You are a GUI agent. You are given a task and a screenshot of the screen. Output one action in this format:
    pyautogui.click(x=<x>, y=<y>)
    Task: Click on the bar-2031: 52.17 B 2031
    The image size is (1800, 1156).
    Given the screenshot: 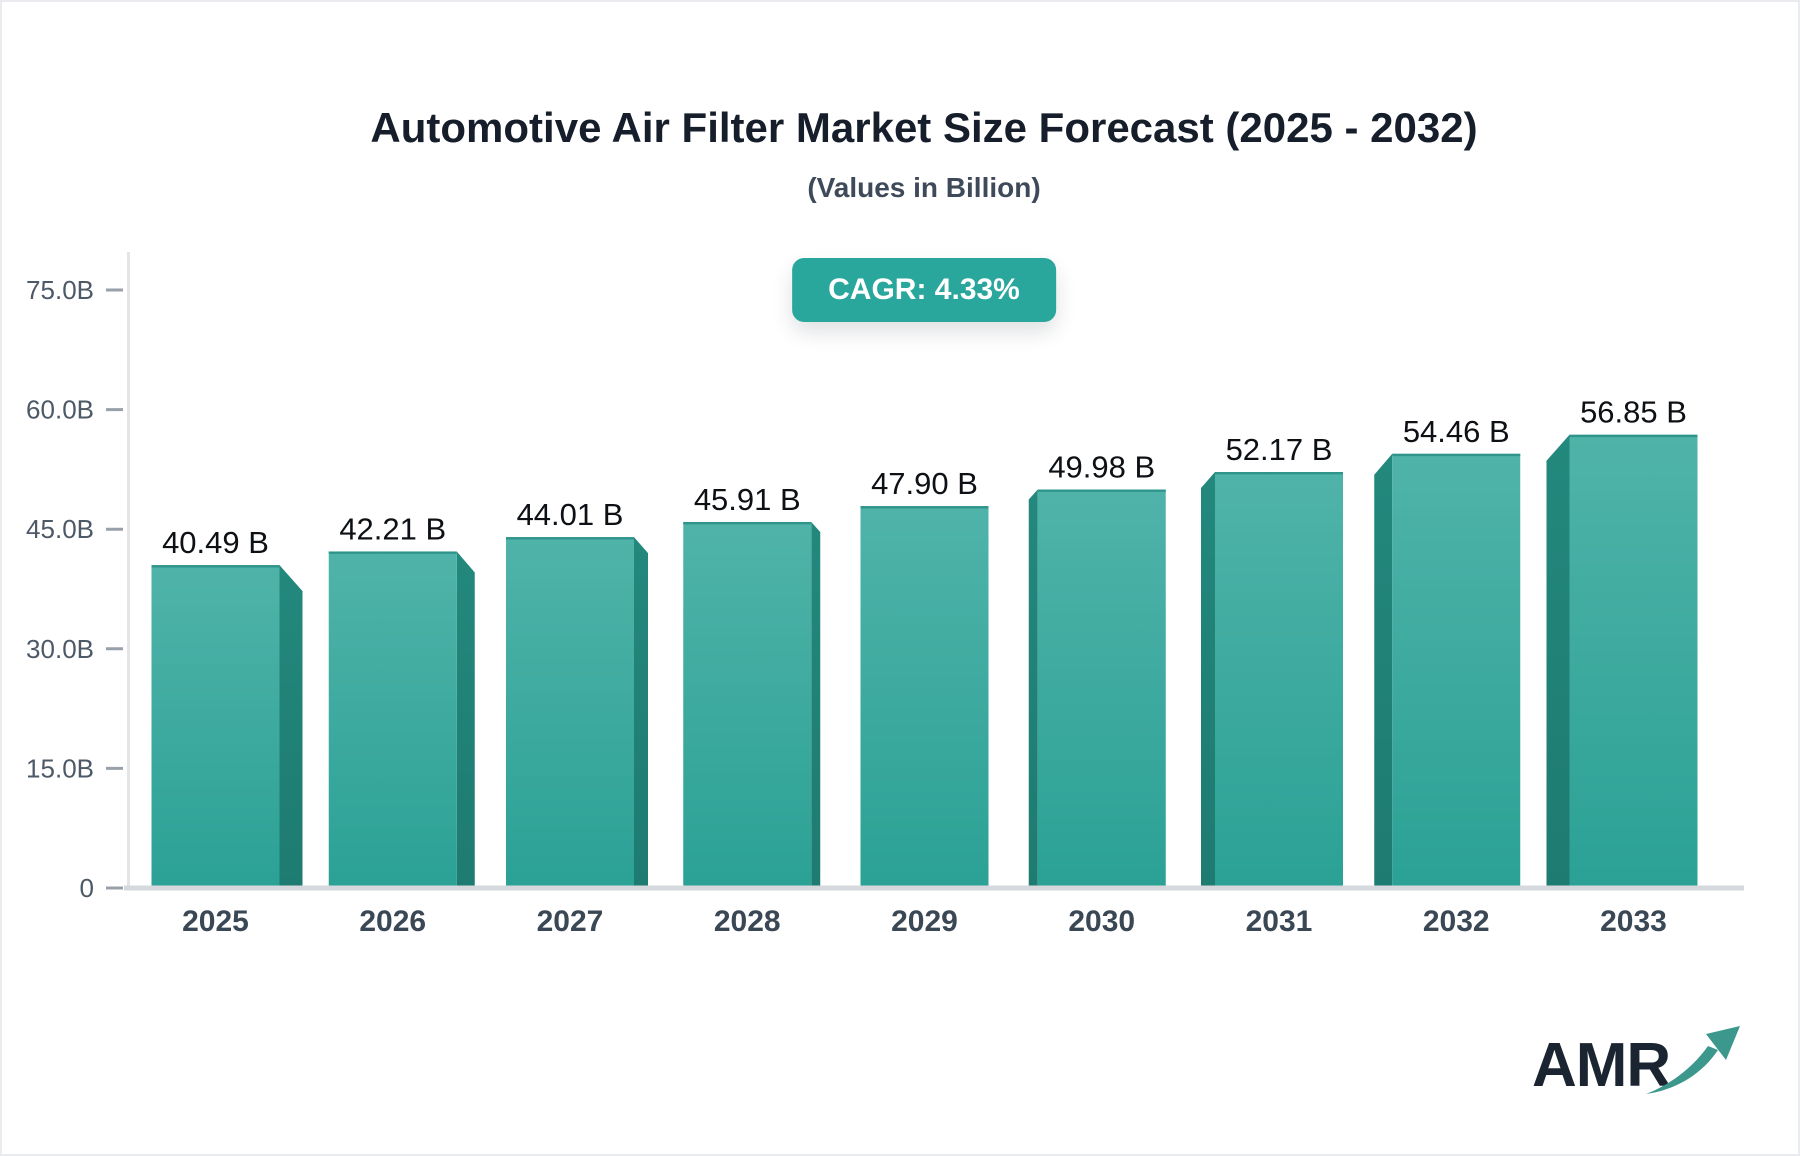 What is the action you would take?
    pyautogui.click(x=1272, y=685)
    